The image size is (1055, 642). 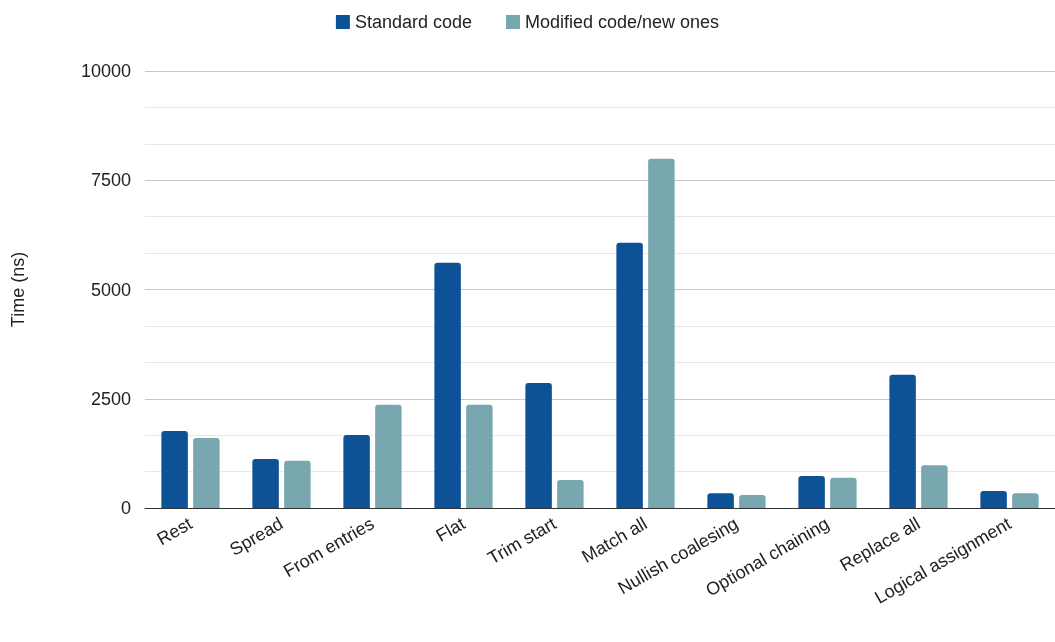 I want to click on x-tick-label: Rest, so click(x=174, y=531).